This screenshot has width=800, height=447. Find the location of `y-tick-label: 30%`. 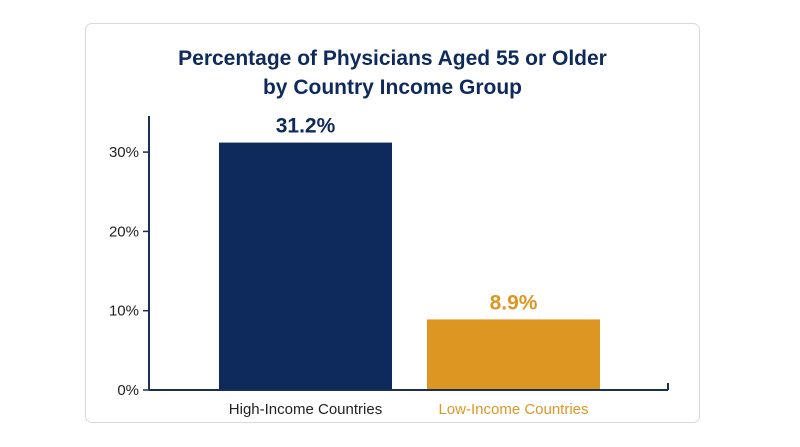

y-tick-label: 30% is located at coordinates (124, 152).